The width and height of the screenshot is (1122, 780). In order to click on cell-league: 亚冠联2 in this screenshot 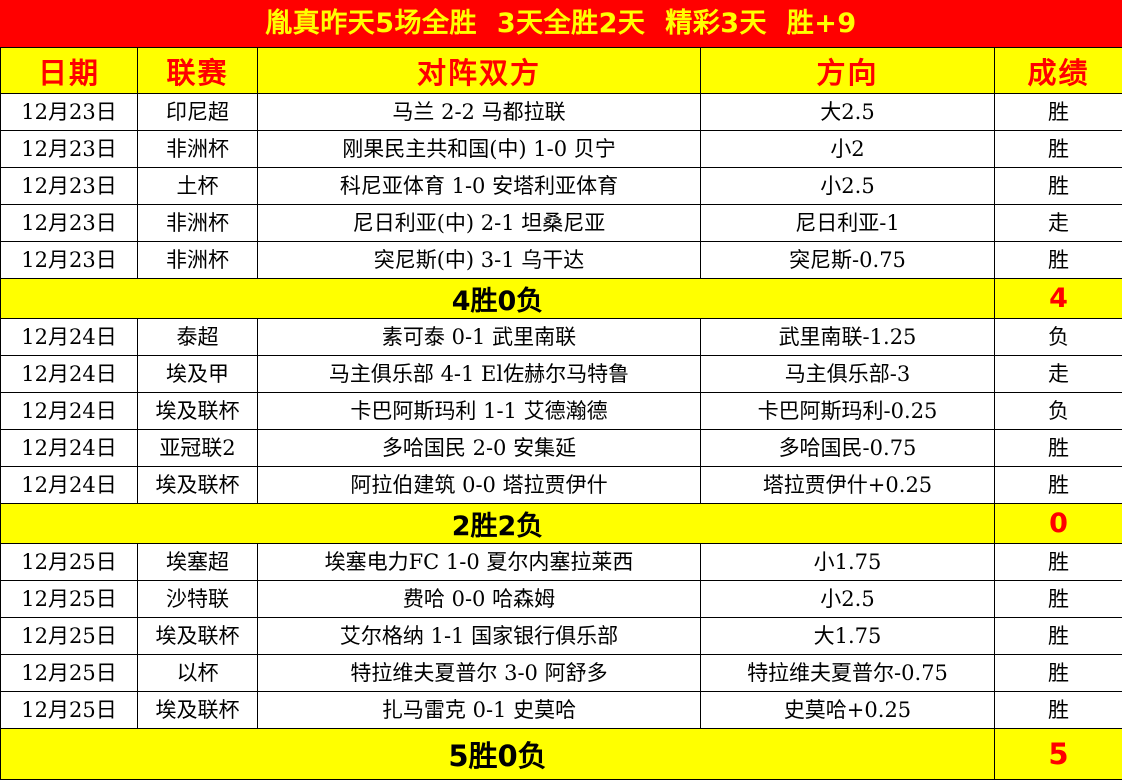, I will do `click(198, 448)`.